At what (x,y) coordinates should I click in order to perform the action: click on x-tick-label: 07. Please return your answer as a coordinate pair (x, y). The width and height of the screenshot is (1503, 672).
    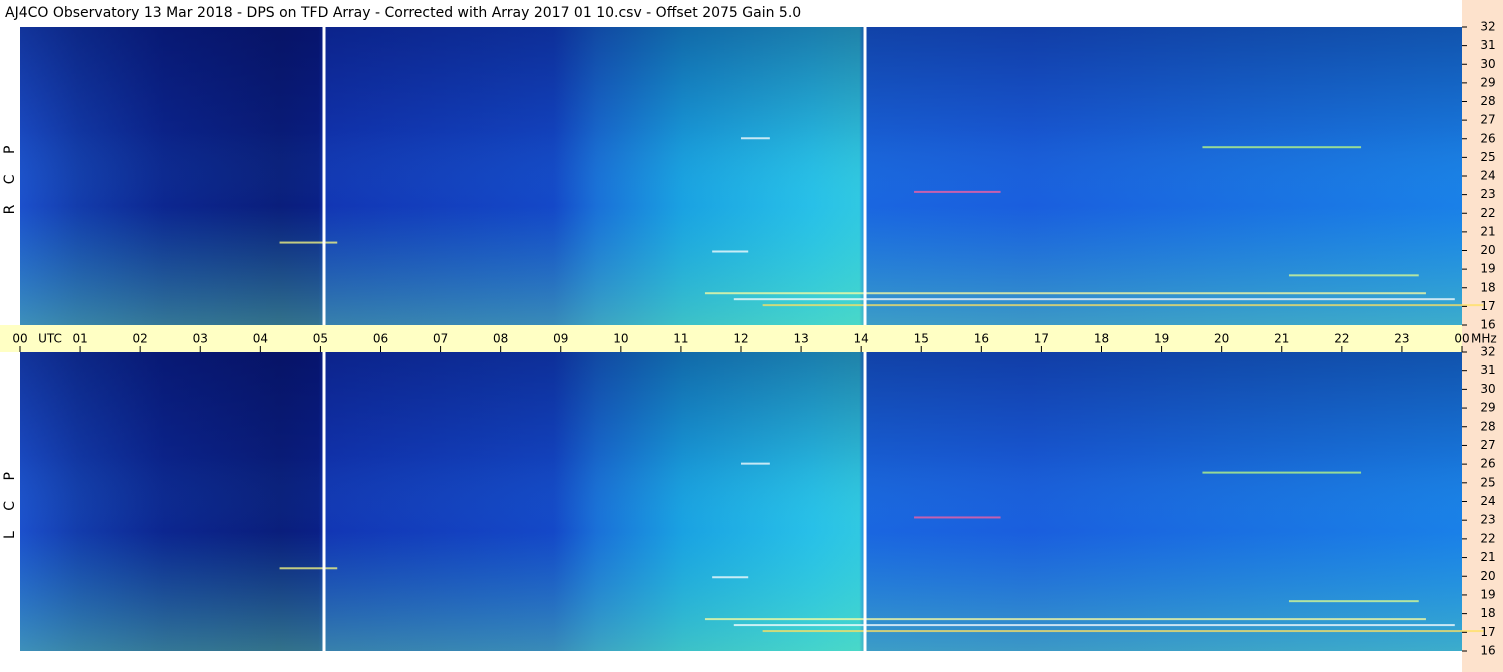
    Looking at the image, I should click on (440, 339).